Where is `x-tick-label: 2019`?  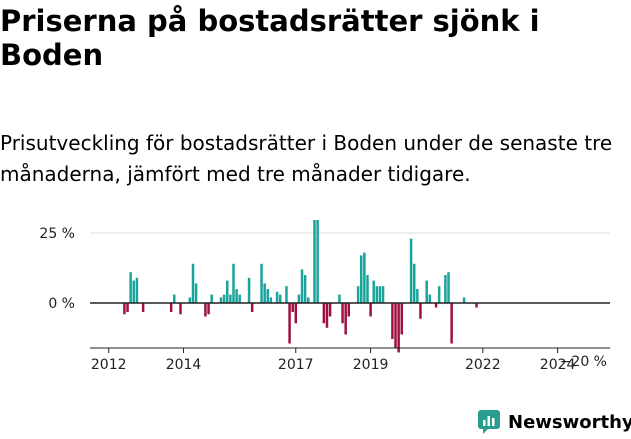
x-tick-label: 2019 is located at coordinates (371, 365).